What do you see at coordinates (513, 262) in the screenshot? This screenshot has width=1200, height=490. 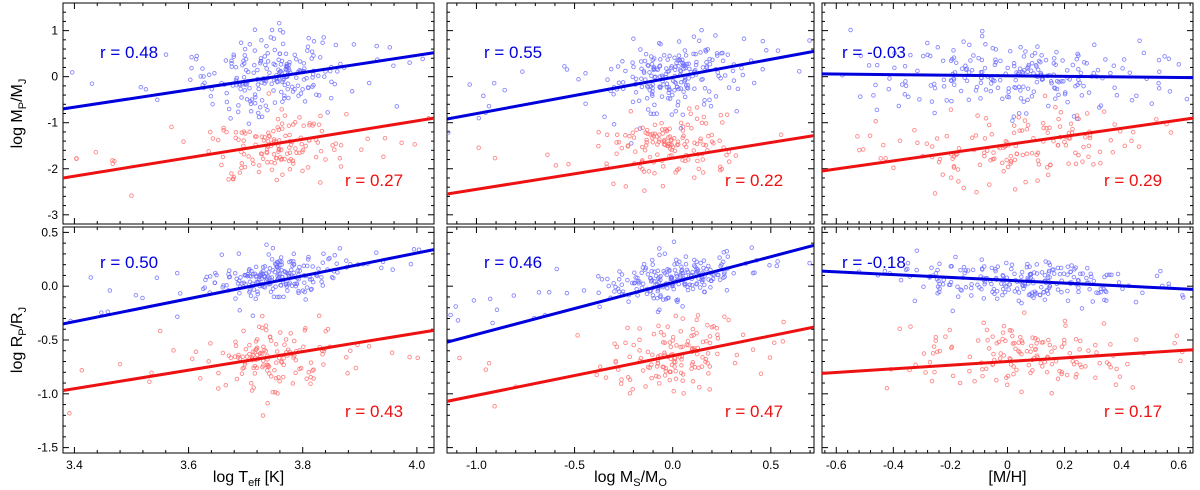 I see `r-label-blue: r = 0.46` at bounding box center [513, 262].